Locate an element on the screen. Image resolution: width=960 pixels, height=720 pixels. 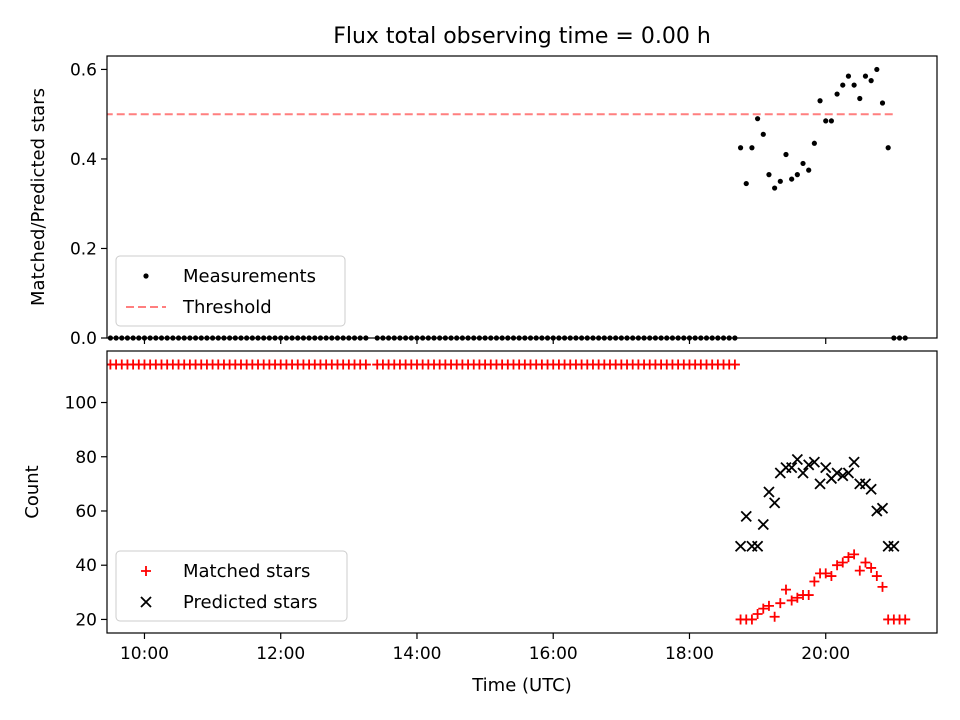
legend: Measurements Threshold is located at coordinates (230, 291).